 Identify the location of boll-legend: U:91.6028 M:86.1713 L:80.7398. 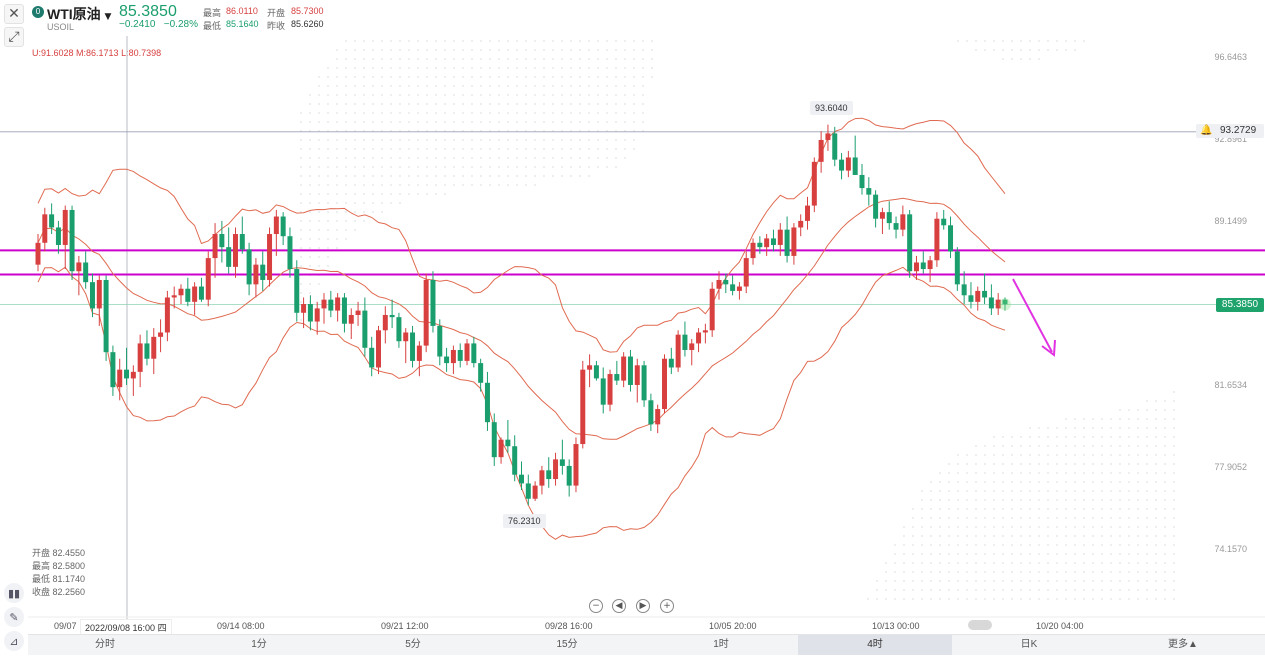
(97, 53).